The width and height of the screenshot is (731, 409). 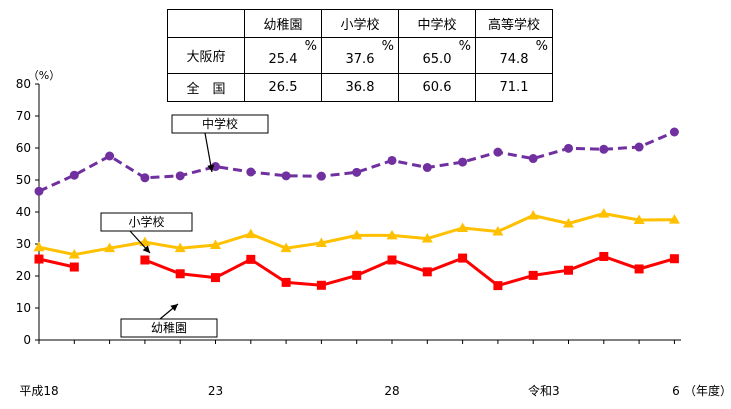 What do you see at coordinates (23, 116) in the screenshot?
I see `y-tick-label: 70` at bounding box center [23, 116].